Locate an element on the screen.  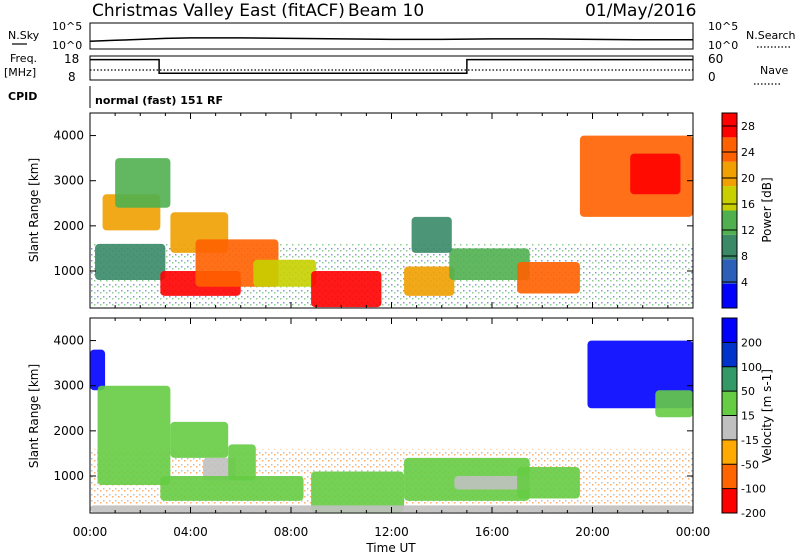
power-colorbar-label: Power [dB] is located at coordinates (767, 209).